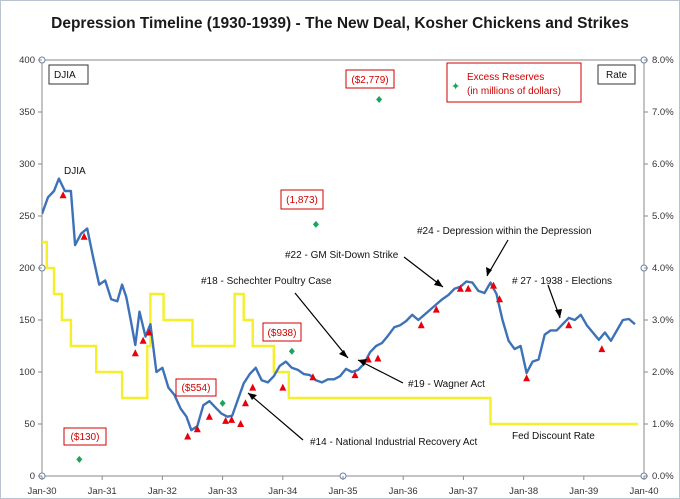  I want to click on right-tick-label: 1.0%, so click(663, 424).